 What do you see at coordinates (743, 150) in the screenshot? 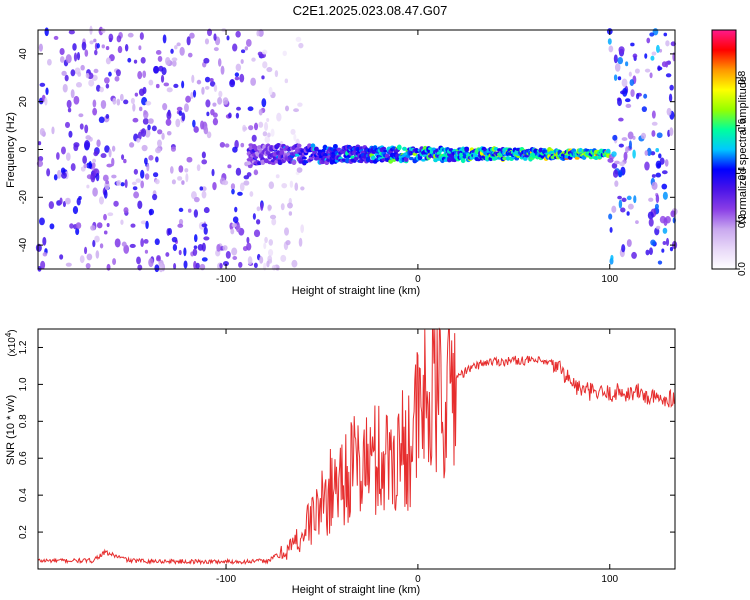
I see `colorbar-label: Normalized spectral amplitude` at bounding box center [743, 150].